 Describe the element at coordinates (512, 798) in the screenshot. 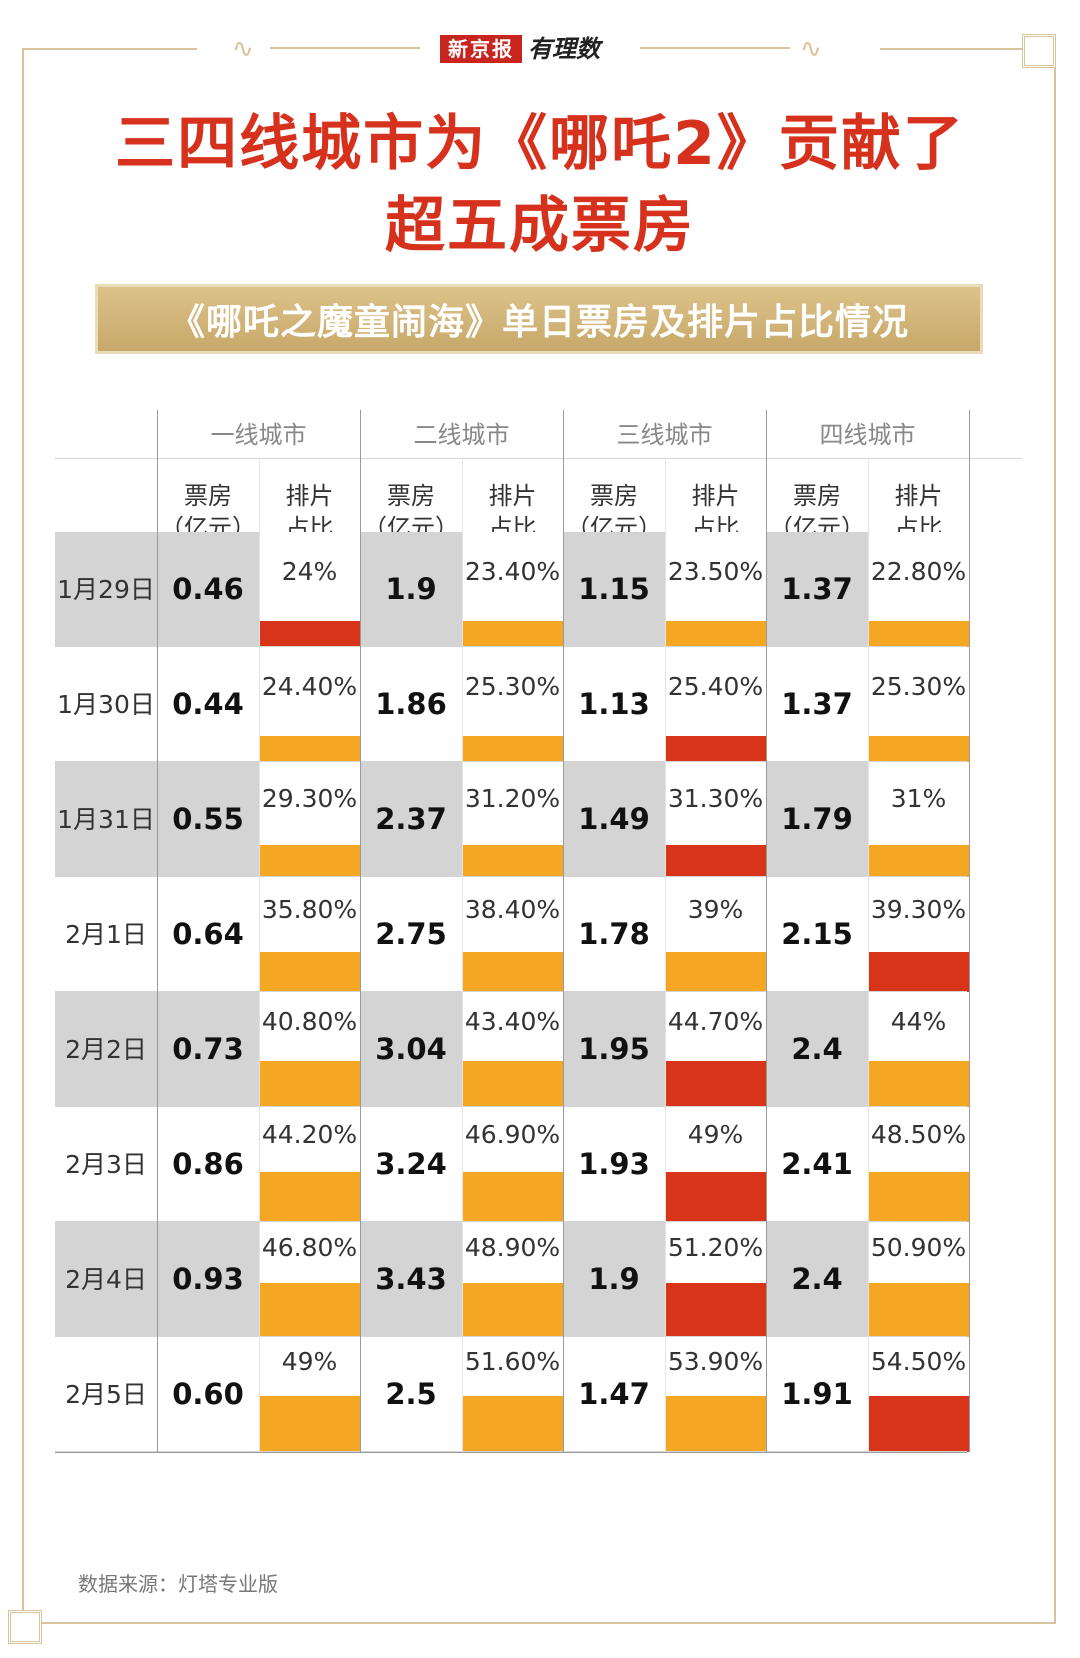

I see `screening-share-label: 31.20%` at that location.